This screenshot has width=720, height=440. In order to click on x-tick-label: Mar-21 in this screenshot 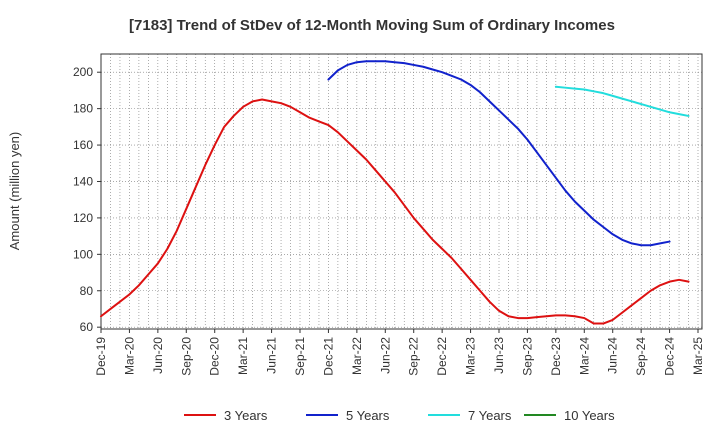, I will do `click(243, 356)`.